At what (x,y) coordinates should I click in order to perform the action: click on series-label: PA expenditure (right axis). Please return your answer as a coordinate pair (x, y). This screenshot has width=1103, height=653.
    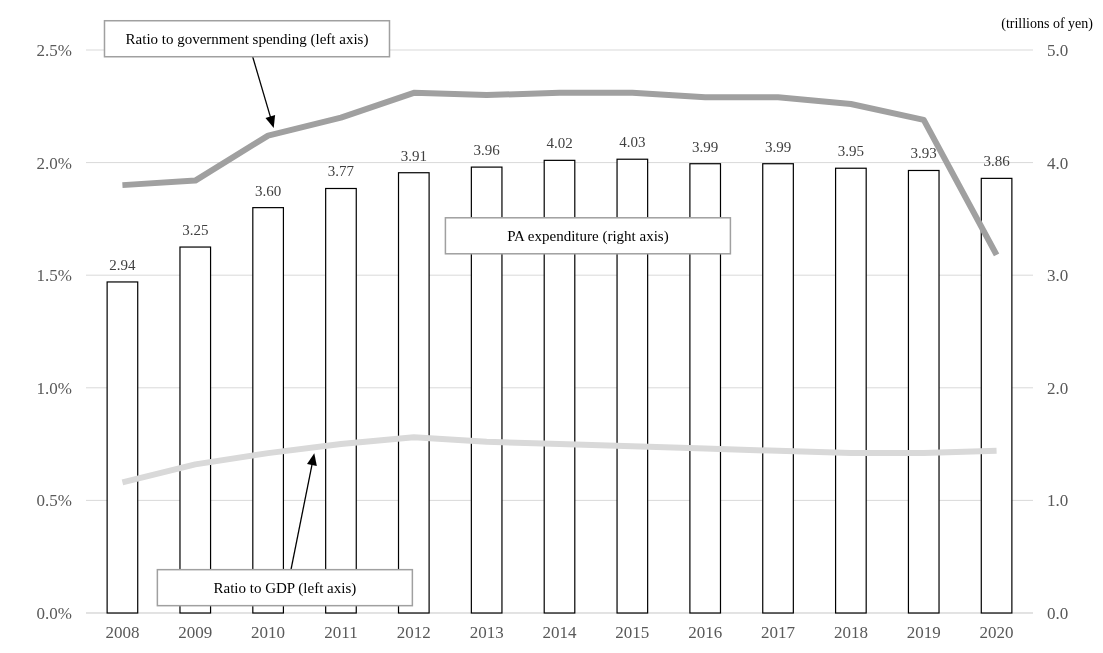
    Looking at the image, I should click on (588, 236).